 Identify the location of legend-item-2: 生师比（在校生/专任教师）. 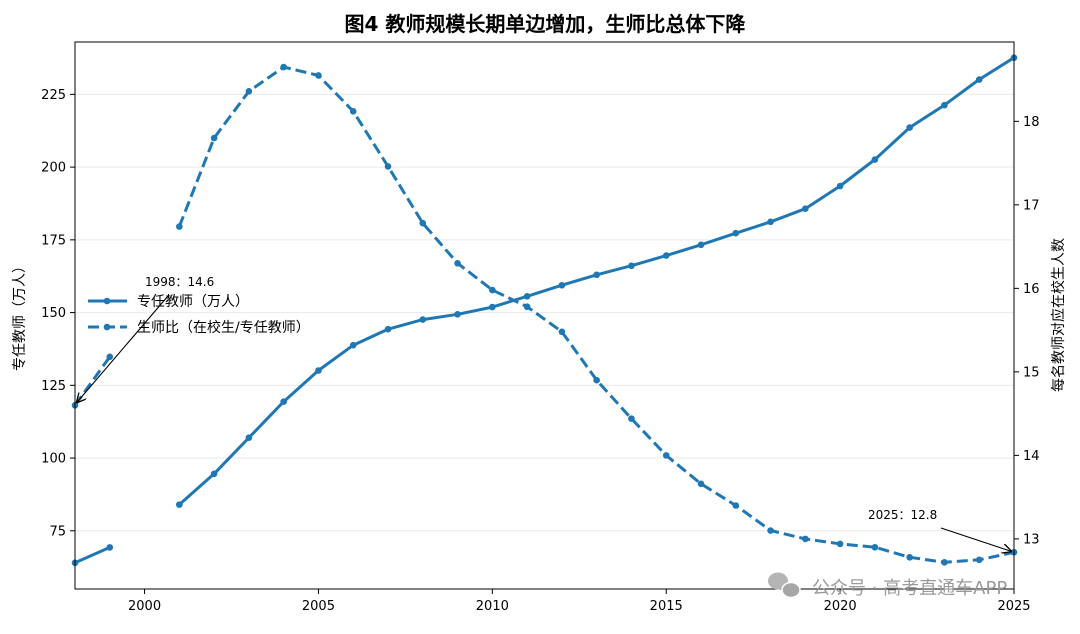
(199, 327).